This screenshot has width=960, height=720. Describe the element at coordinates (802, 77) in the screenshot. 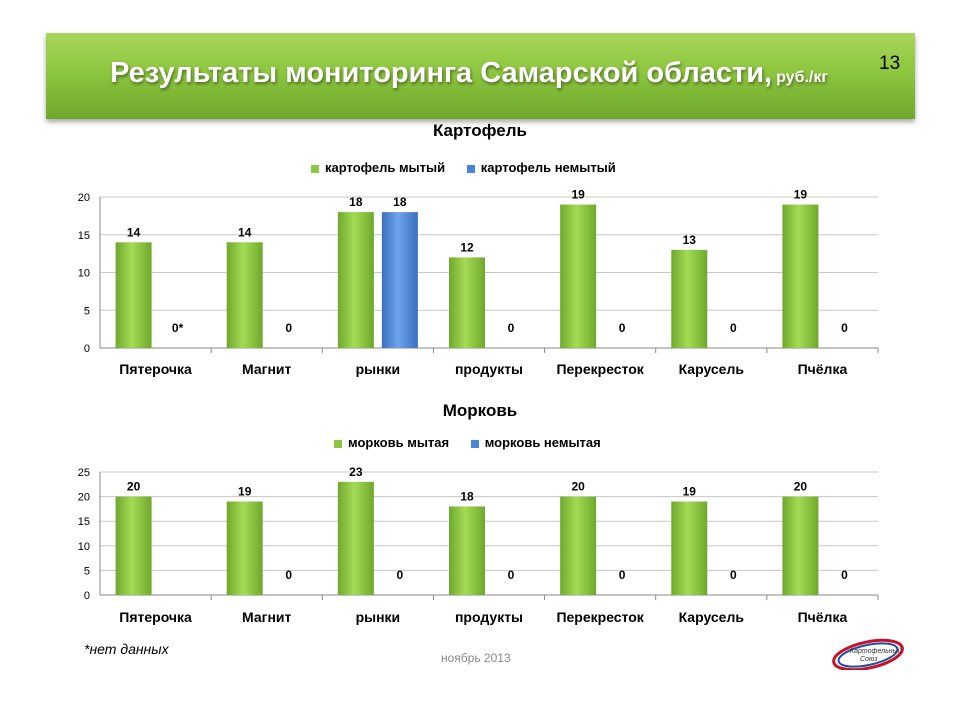

I see `slide-title-unit: руб./кг` at that location.